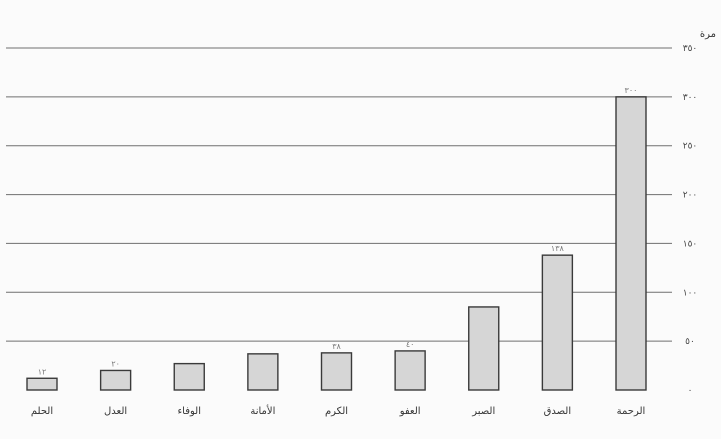  What do you see at coordinates (631, 90) in the screenshot?
I see `data-label: ٣٠٠` at bounding box center [631, 90].